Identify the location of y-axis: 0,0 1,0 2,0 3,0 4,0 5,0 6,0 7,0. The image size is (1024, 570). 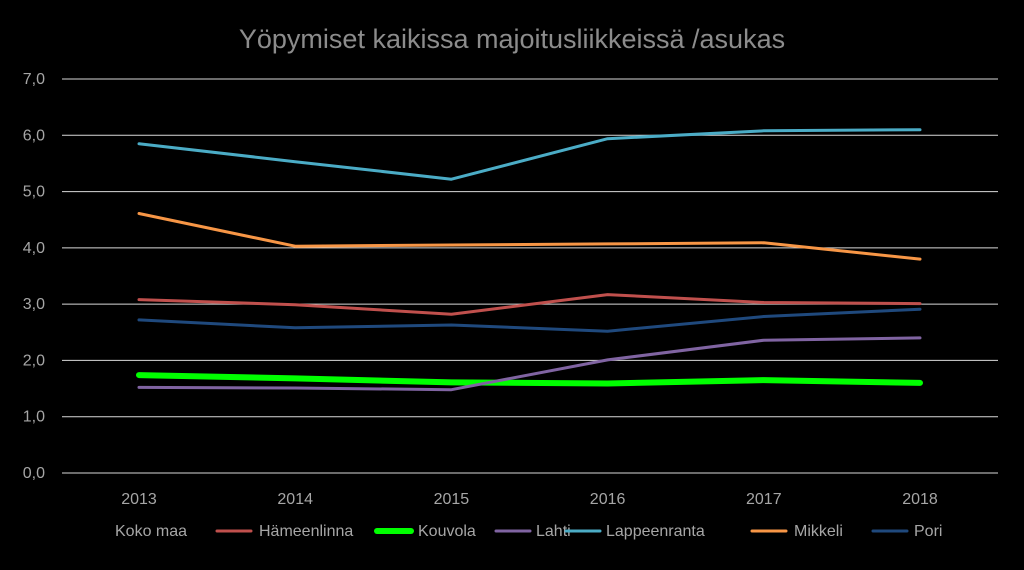
(34, 276).